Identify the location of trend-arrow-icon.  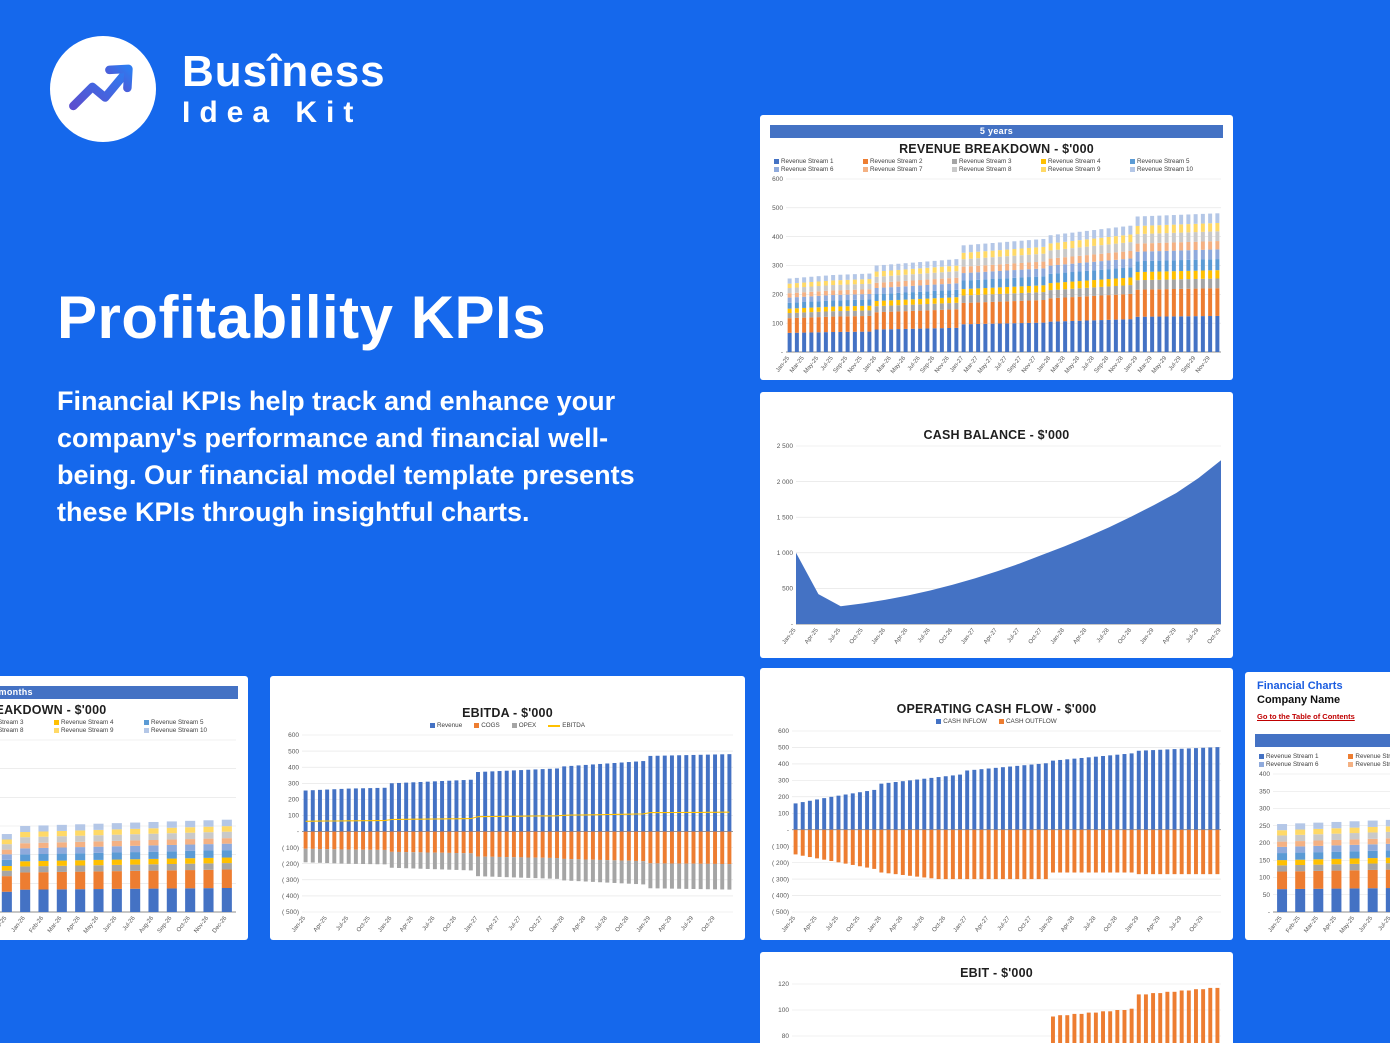
(103, 89).